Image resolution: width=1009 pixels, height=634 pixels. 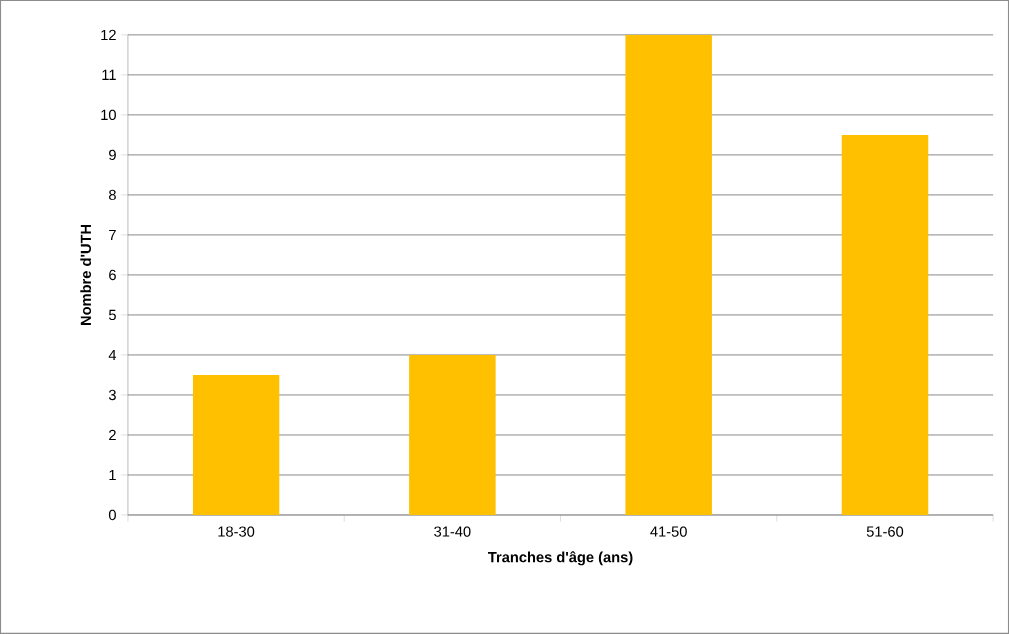 I want to click on y-tick-label: 5, so click(x=112, y=315).